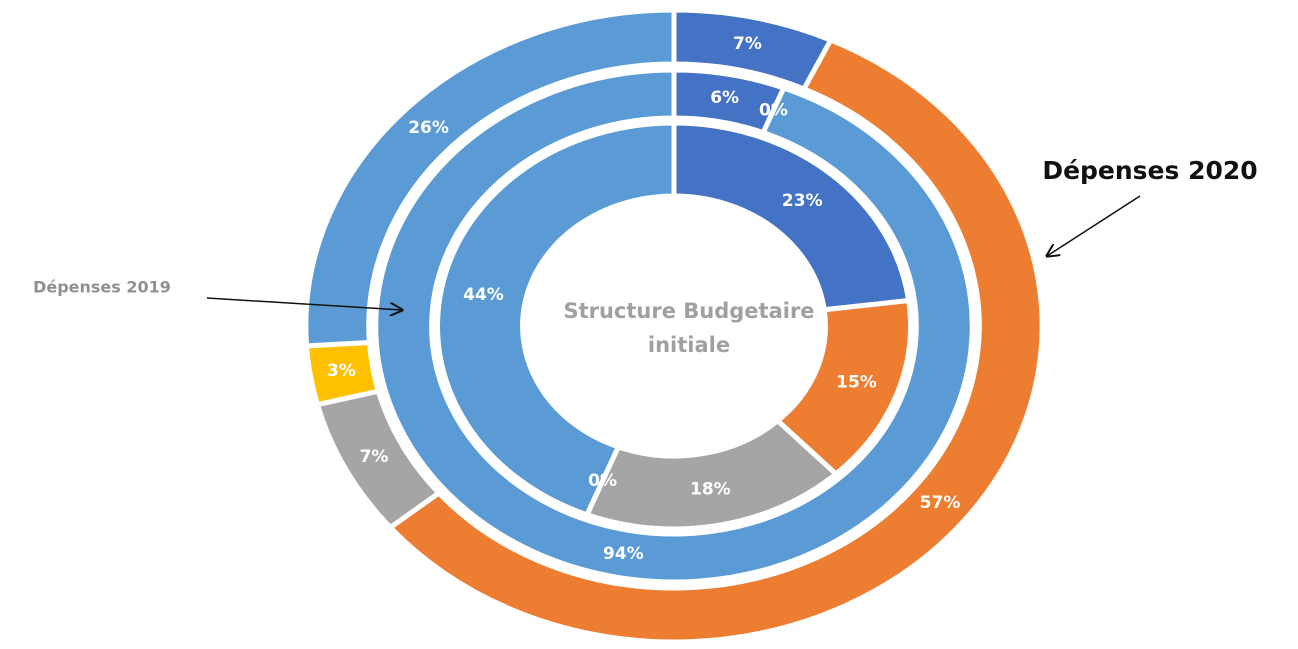 The width and height of the screenshot is (1298, 649). What do you see at coordinates (689, 345) in the screenshot?
I see `center-label: initiale` at bounding box center [689, 345].